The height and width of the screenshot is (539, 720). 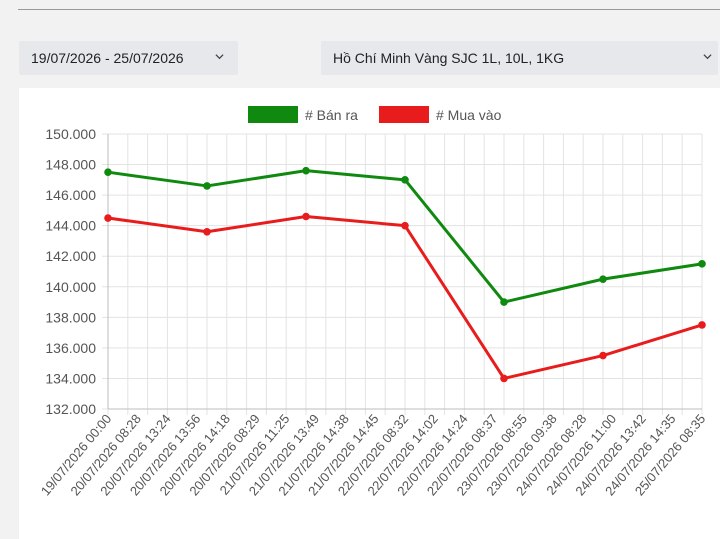 What do you see at coordinates (70, 348) in the screenshot?
I see `y-tick-label: 136.000` at bounding box center [70, 348].